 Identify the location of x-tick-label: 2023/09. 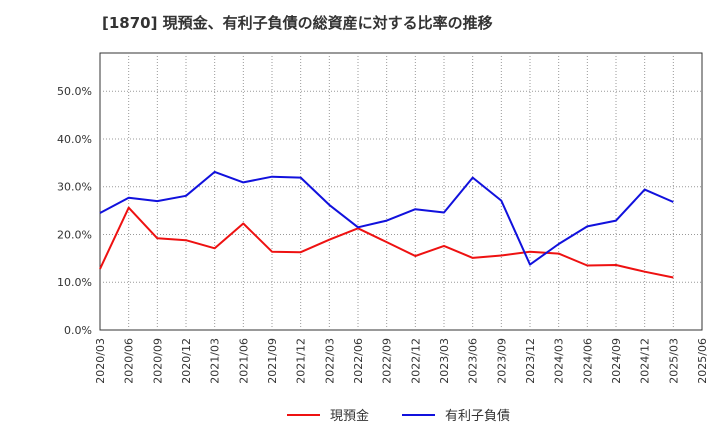
(501, 361).